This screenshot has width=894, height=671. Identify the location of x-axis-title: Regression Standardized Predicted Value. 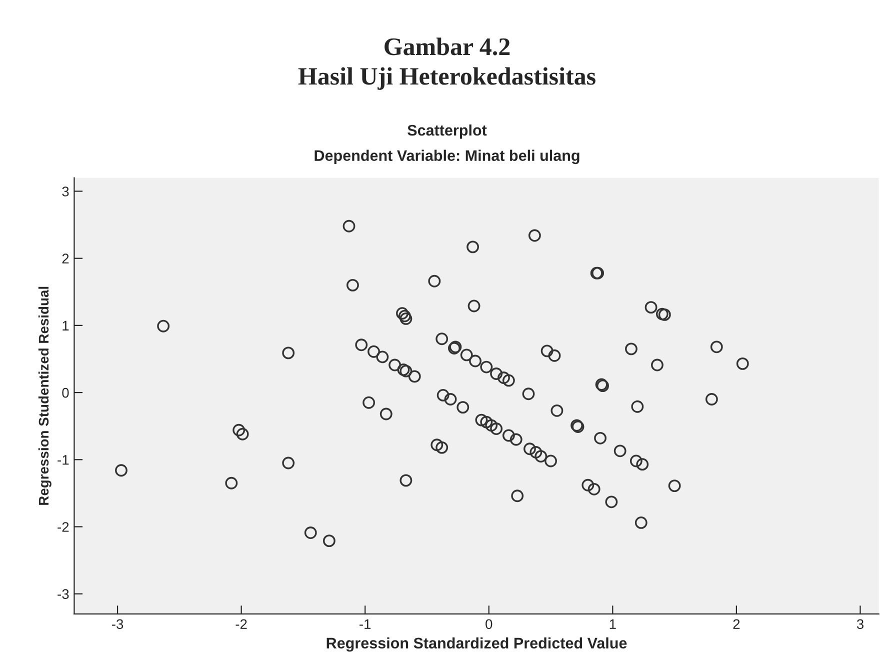
(476, 644).